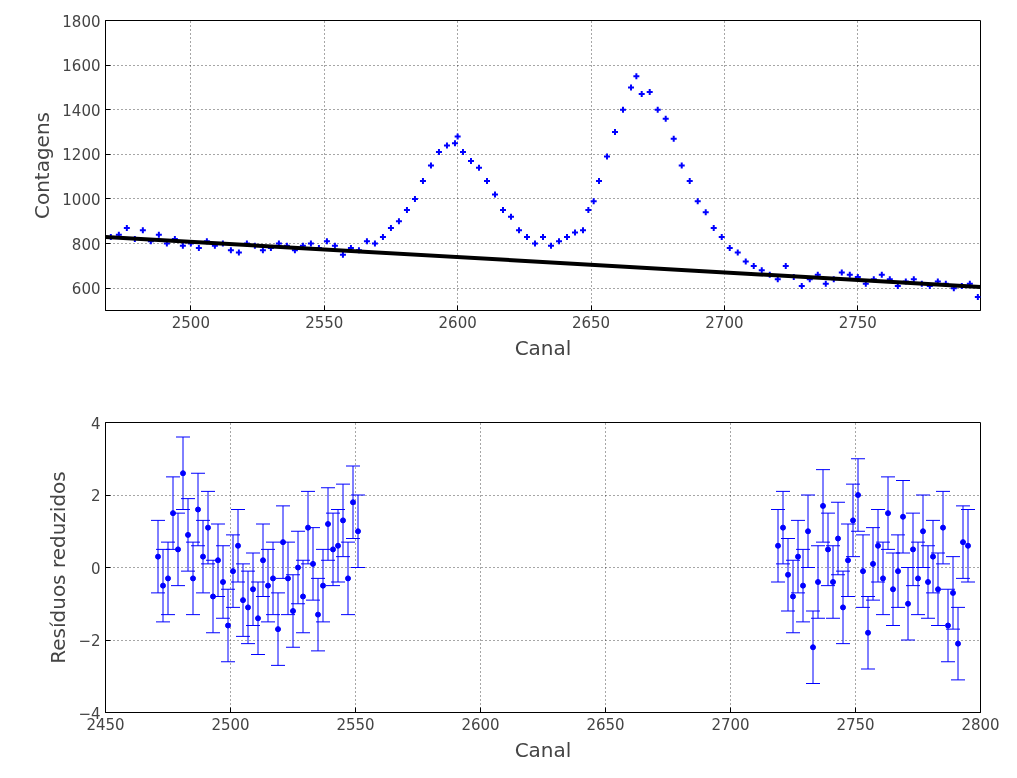 This screenshot has height=778, width=1017. Describe the element at coordinates (980, 724) in the screenshot. I see `x-tick-label: 2800` at that location.